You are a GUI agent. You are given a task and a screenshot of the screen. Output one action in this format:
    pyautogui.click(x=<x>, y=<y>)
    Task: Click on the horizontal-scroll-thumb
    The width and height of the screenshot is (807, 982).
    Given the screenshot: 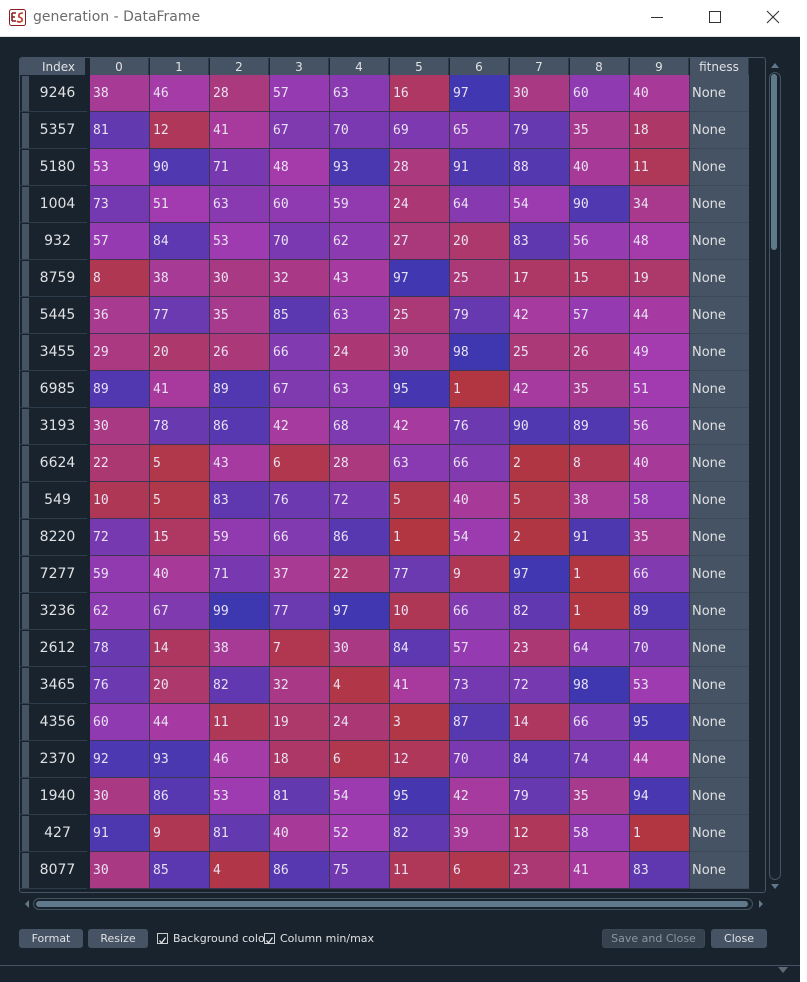 What is the action you would take?
    pyautogui.click(x=392, y=904)
    